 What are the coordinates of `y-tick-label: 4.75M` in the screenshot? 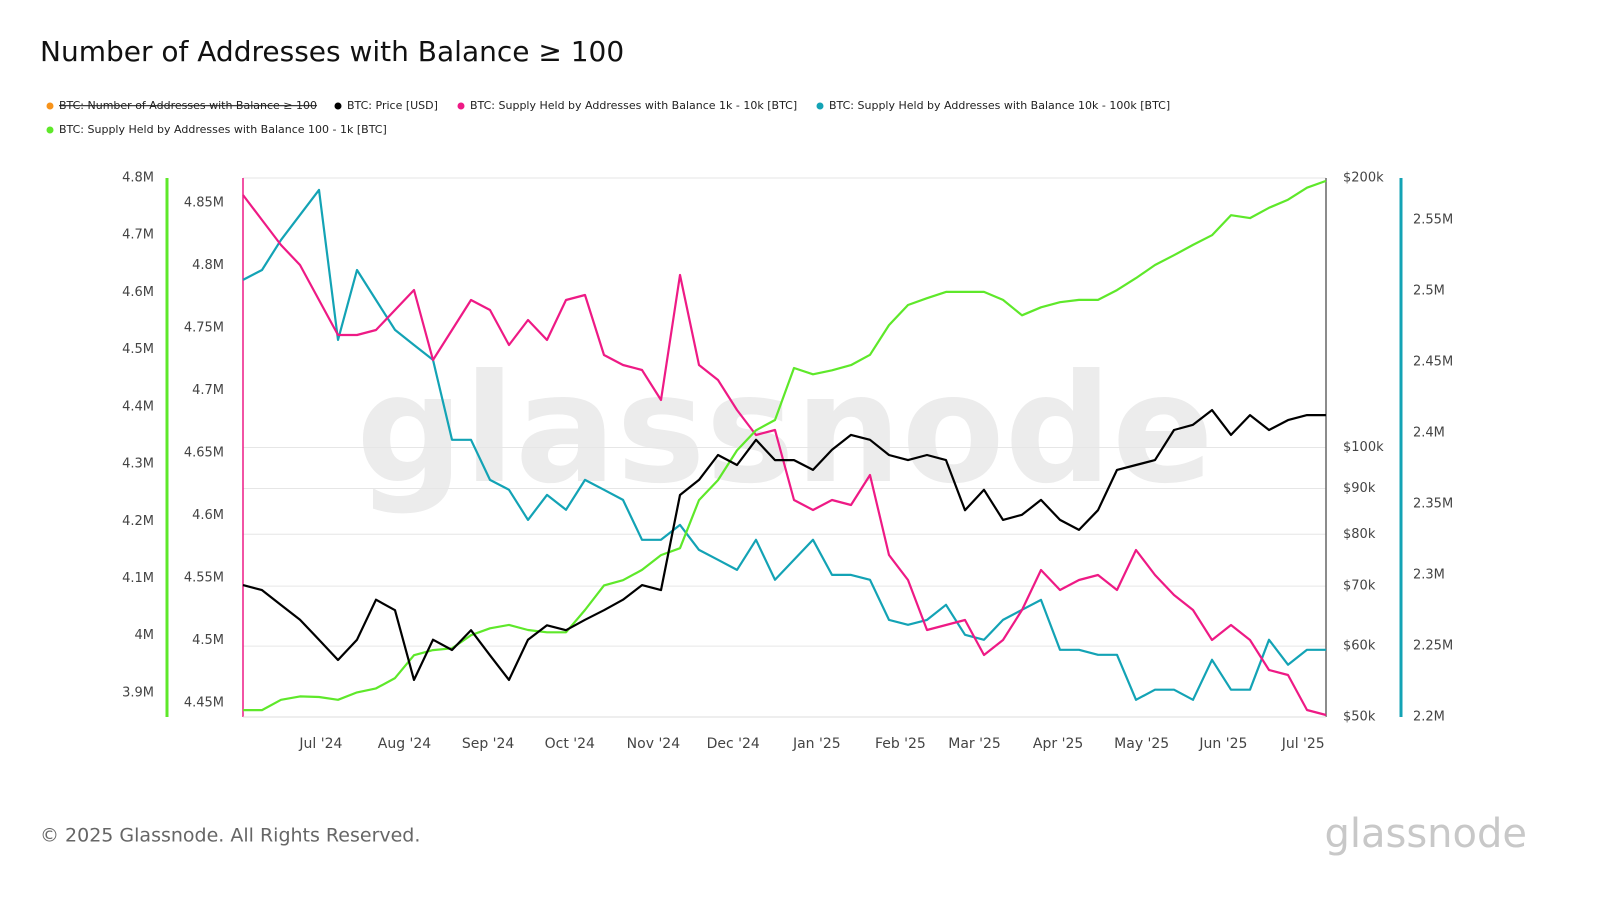 It's located at (204, 328).